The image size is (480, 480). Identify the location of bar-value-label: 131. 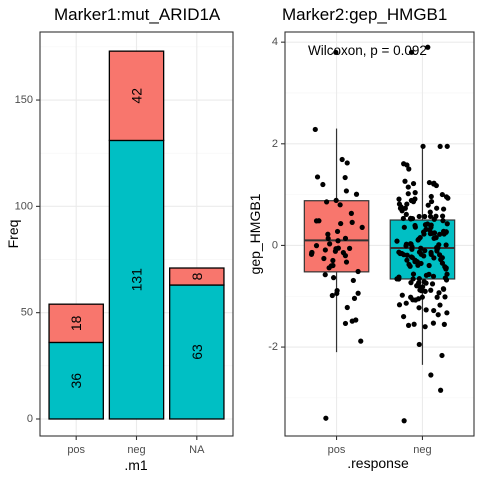
(137, 280).